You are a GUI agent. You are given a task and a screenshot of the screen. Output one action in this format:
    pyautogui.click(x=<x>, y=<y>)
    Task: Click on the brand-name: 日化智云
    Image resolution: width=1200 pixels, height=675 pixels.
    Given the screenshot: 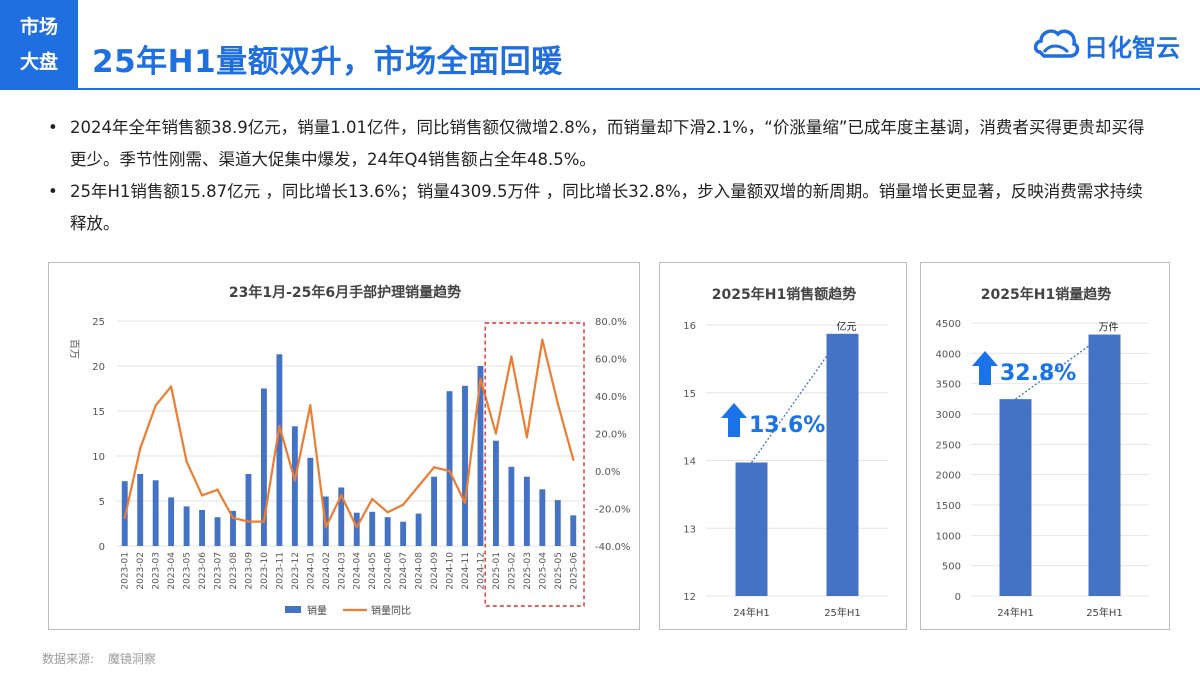 What is the action you would take?
    pyautogui.click(x=1132, y=48)
    